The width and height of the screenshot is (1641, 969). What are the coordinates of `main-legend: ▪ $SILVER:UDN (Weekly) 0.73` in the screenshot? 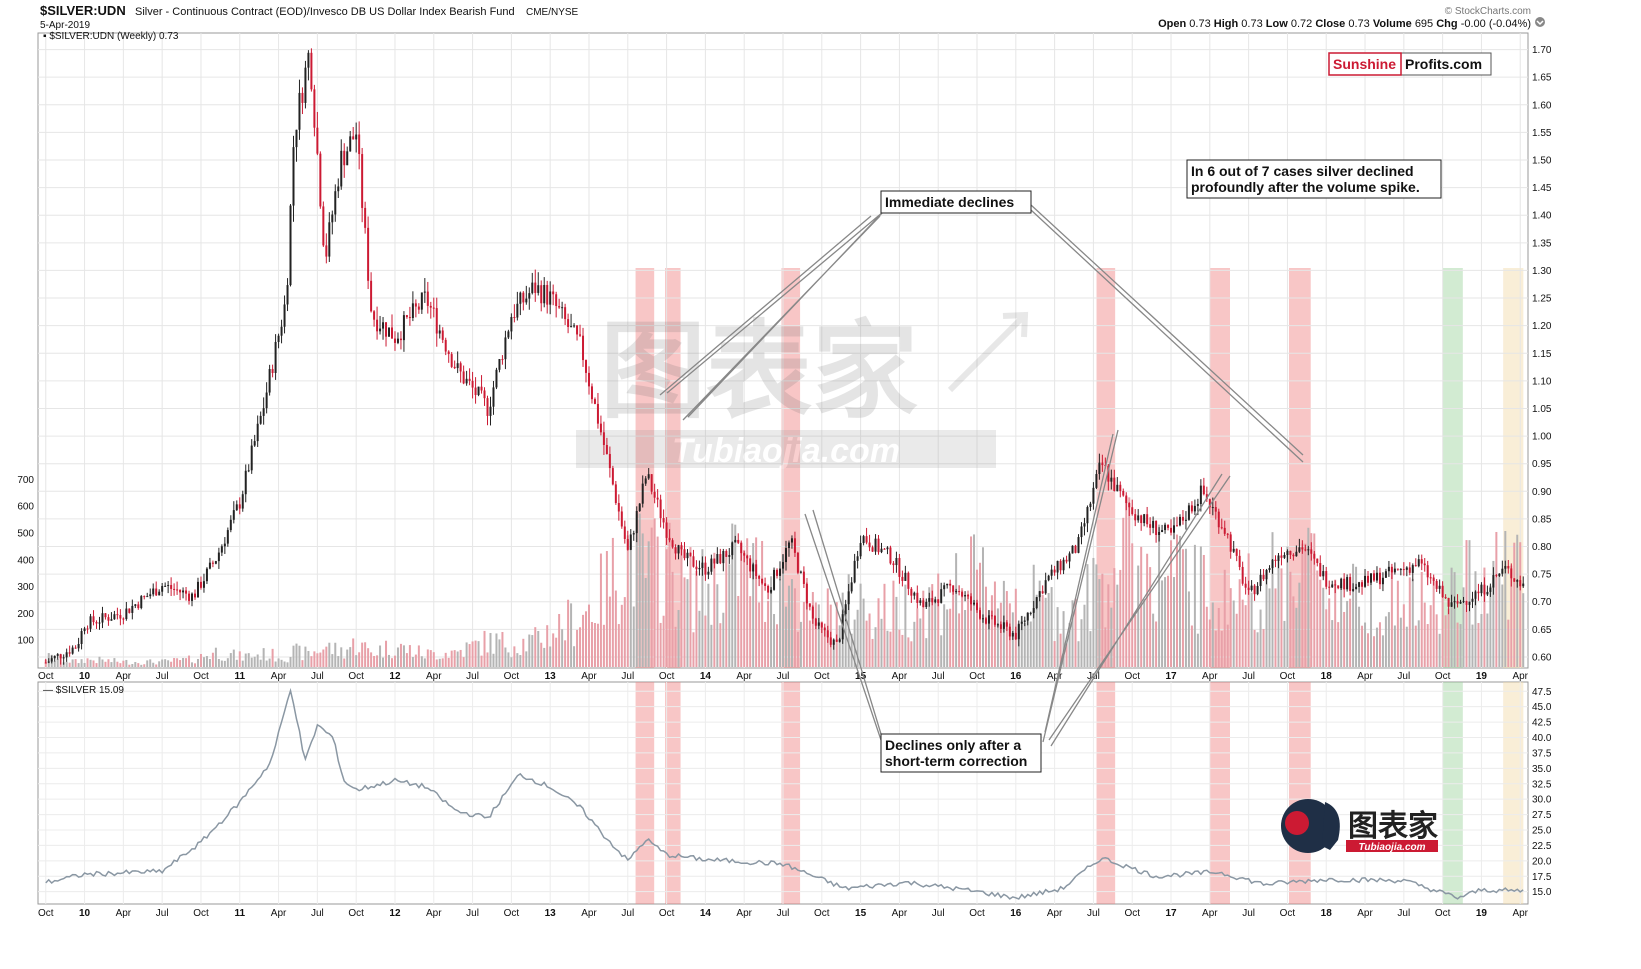 It's located at (111, 36).